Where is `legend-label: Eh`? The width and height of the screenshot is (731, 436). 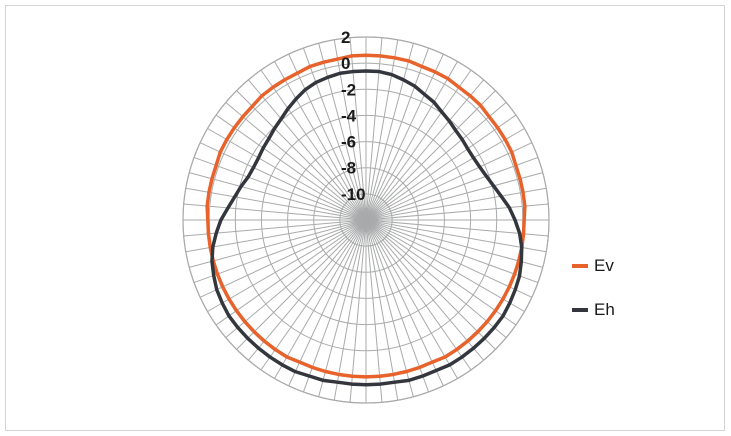 legend-label: Eh is located at coordinates (604, 309).